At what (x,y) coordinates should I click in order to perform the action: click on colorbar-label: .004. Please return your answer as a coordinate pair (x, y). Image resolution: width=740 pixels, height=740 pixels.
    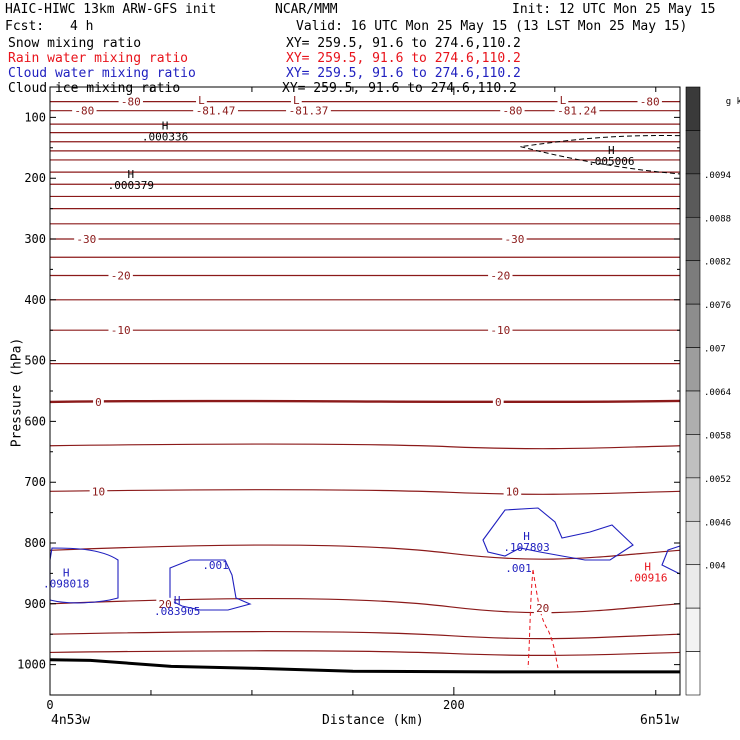
    Looking at the image, I should click on (715, 567).